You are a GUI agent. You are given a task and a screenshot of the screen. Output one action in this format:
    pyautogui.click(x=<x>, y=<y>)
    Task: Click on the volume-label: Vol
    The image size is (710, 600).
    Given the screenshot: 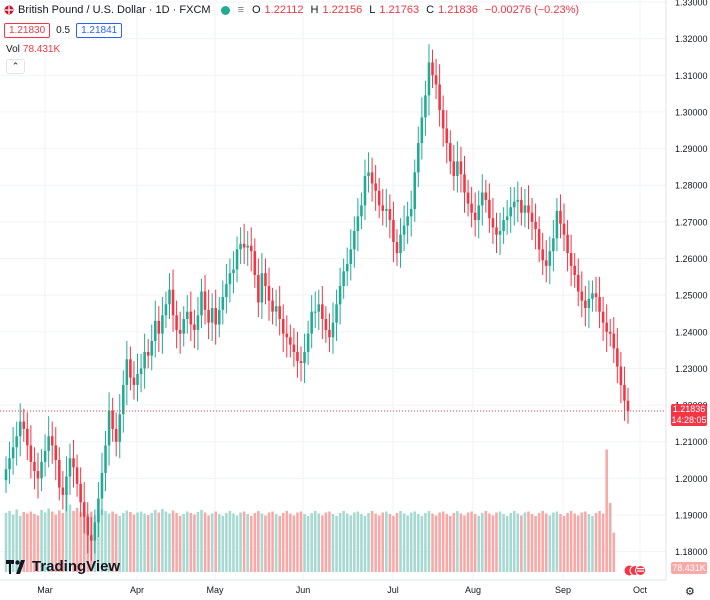 What is the action you would take?
    pyautogui.click(x=13, y=49)
    